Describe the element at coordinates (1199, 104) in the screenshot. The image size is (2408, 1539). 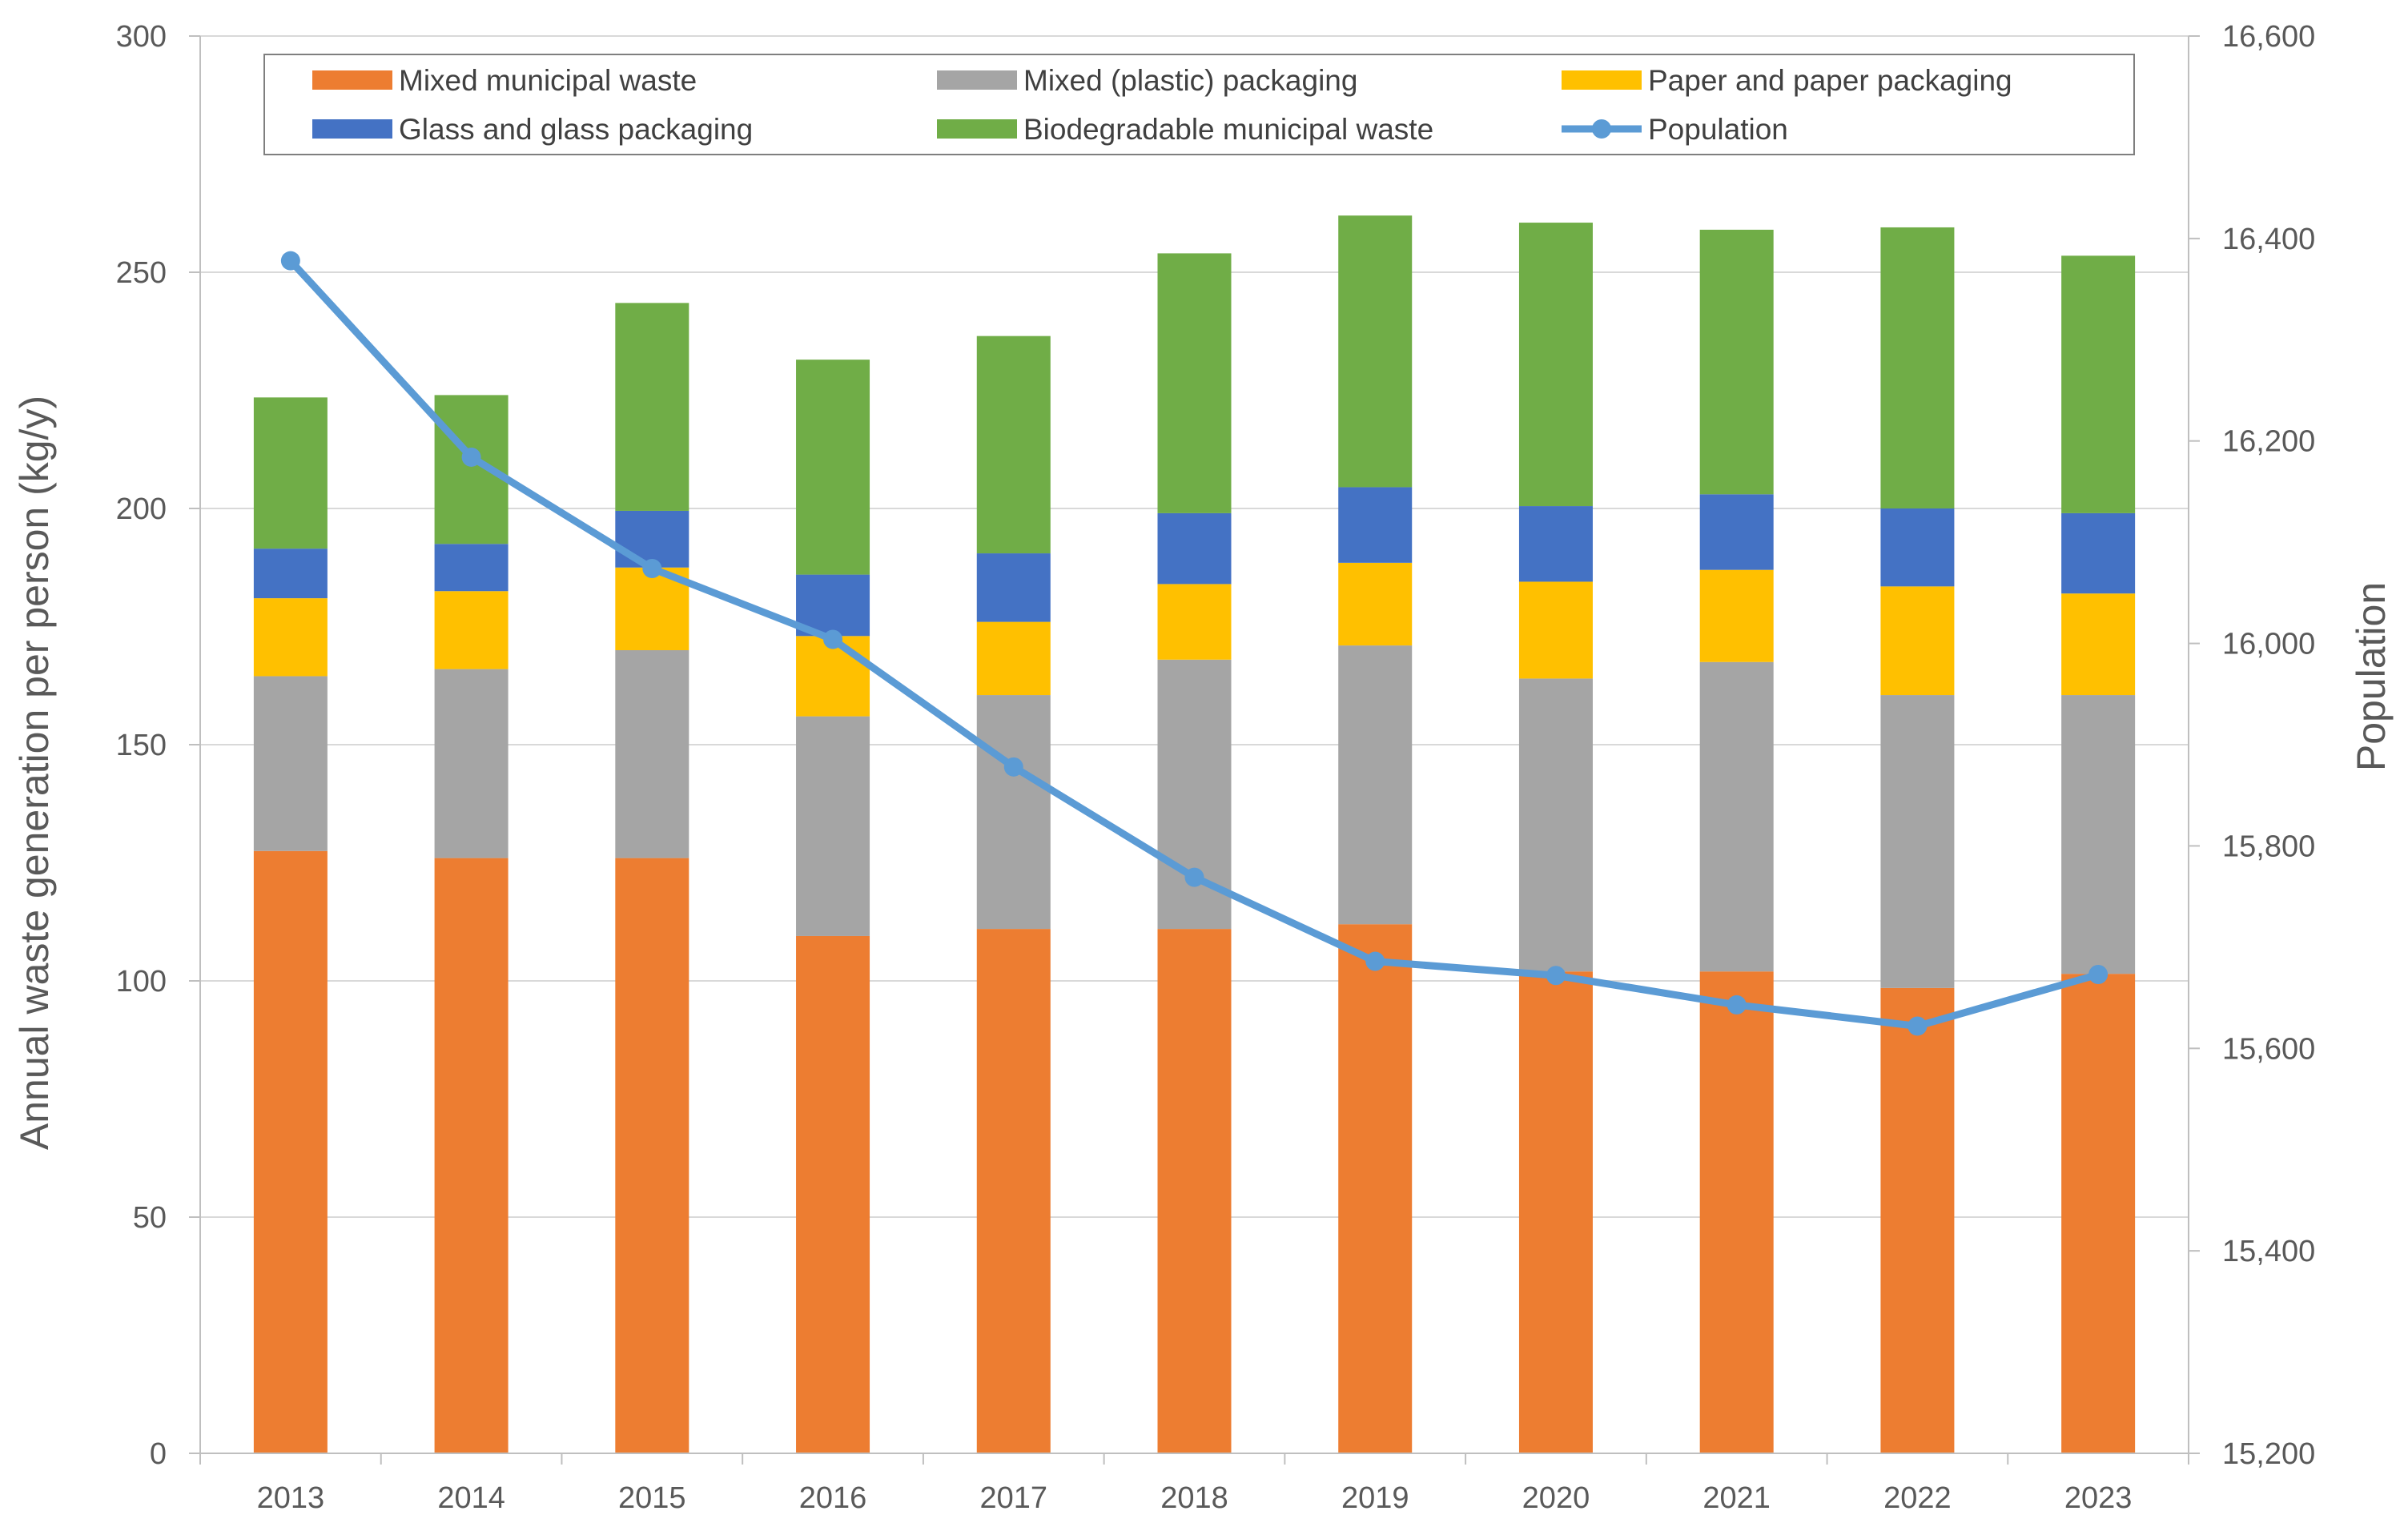
I see `legend-box` at that location.